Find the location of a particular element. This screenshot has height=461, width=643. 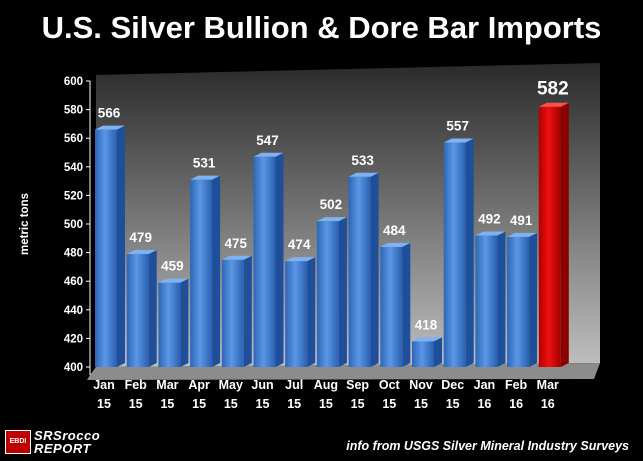

y-tick-label: 460 is located at coordinates (73, 282).